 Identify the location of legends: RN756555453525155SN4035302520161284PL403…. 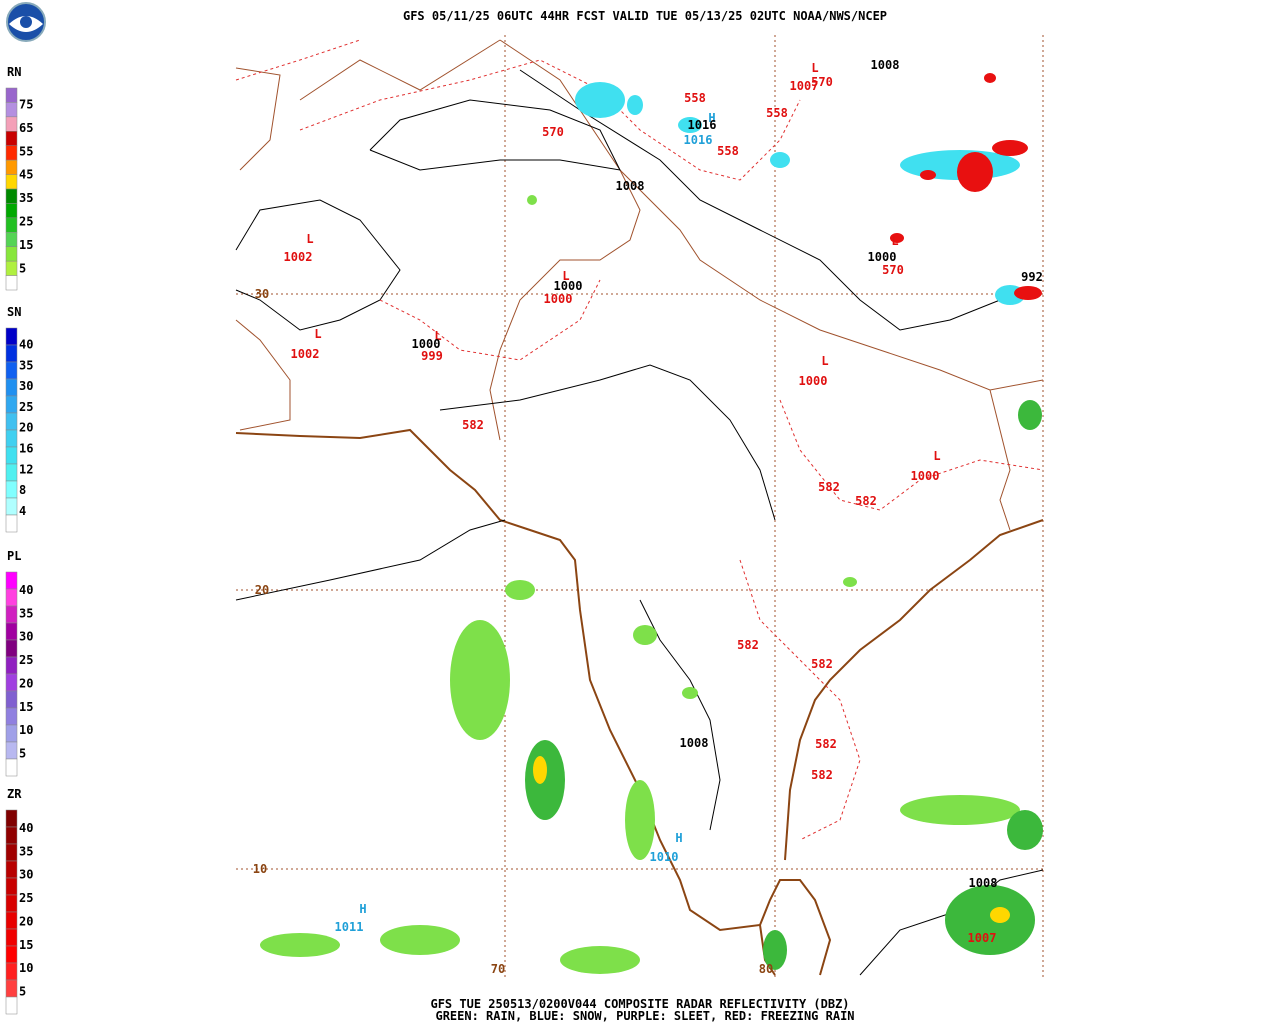
(19, 540).